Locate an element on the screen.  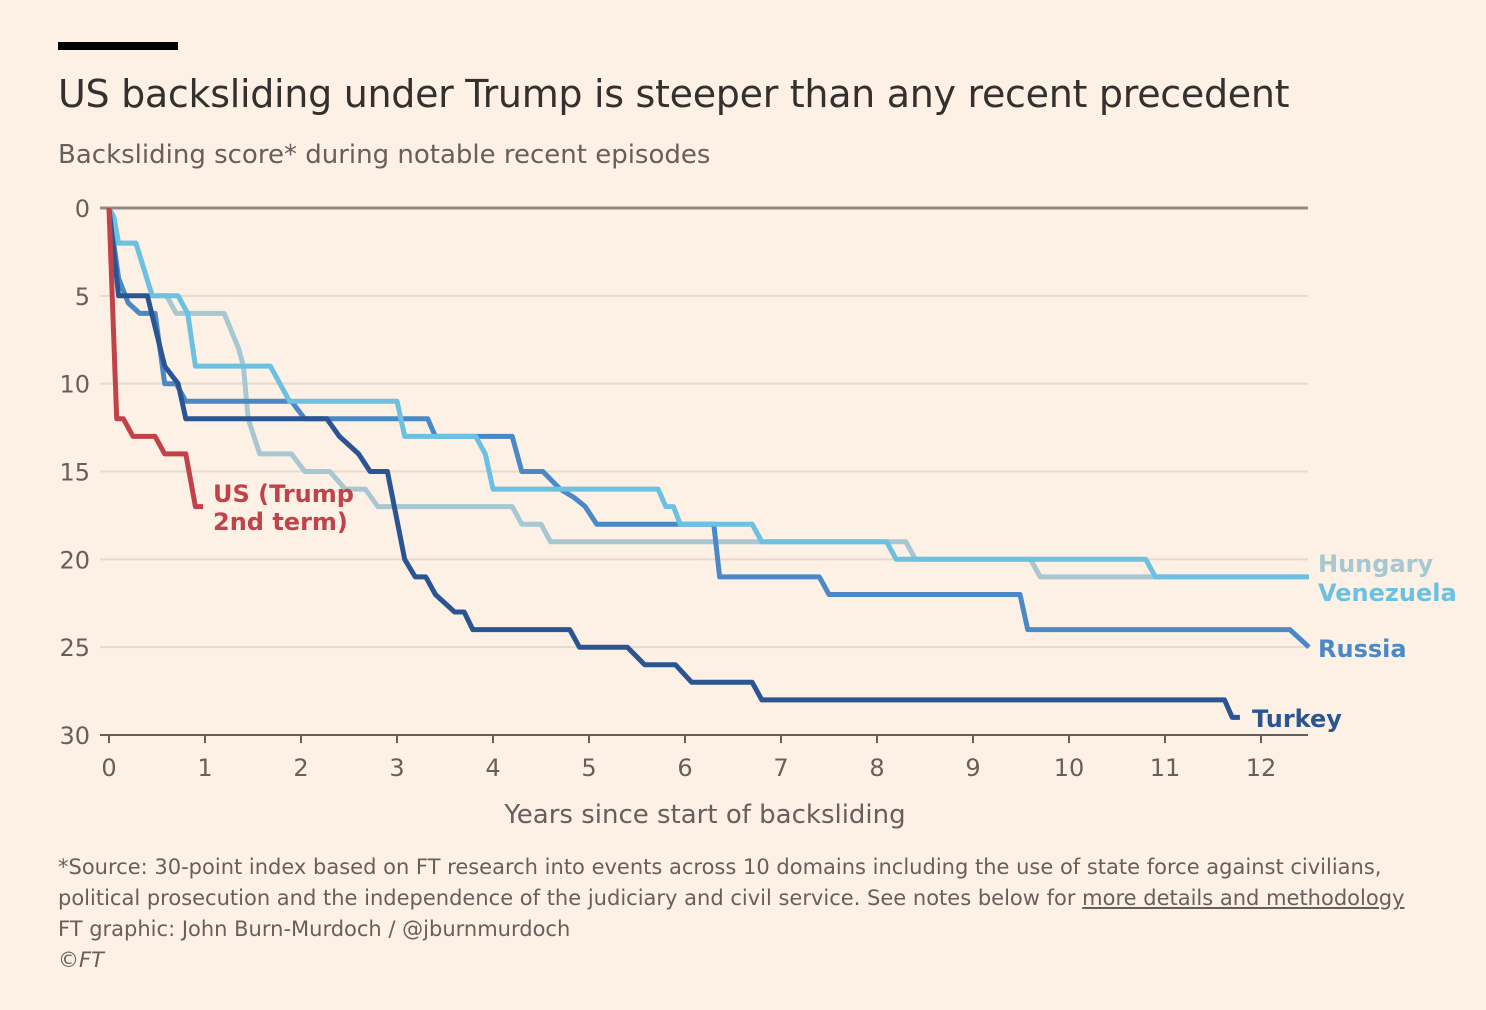
ft-title-bar is located at coordinates (118, 46).